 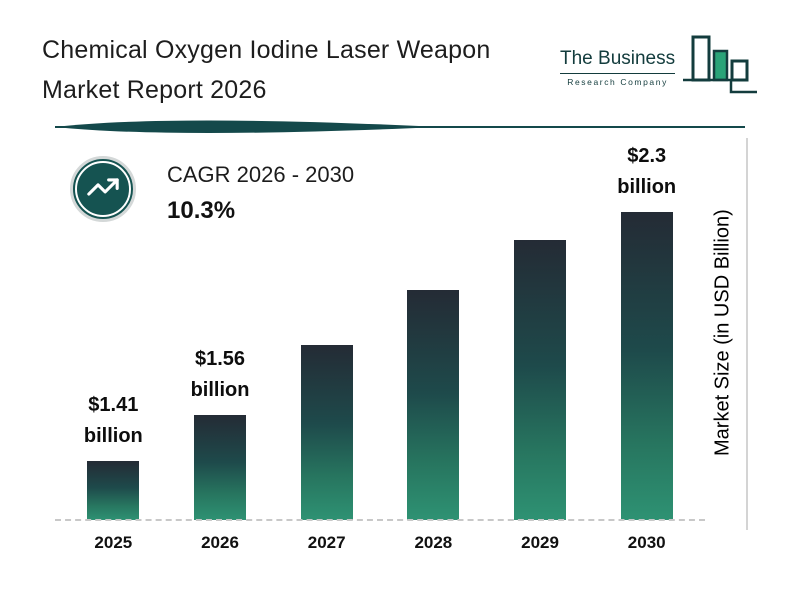 What do you see at coordinates (220, 542) in the screenshot?
I see `x-axis-label-2026: 2026` at bounding box center [220, 542].